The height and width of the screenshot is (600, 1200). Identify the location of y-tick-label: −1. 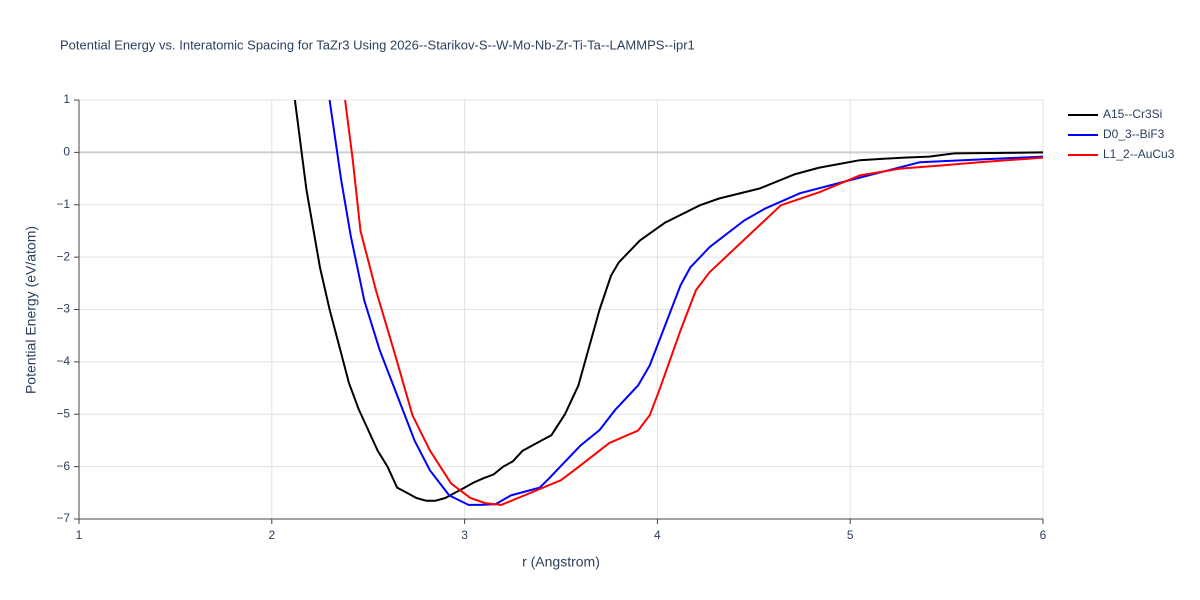
(63, 204).